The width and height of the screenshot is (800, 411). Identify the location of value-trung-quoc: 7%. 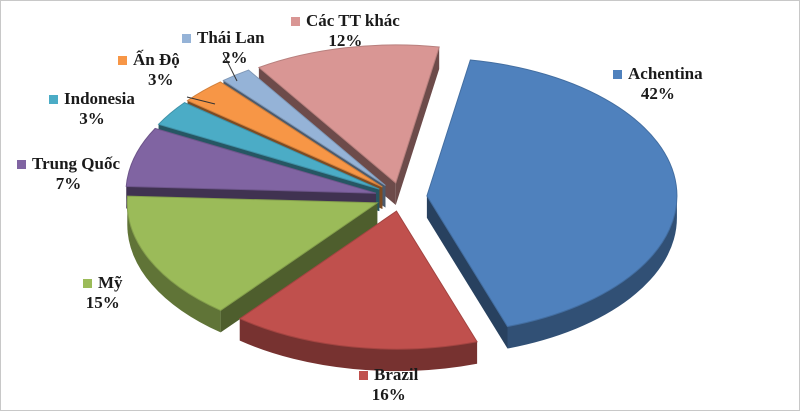
(68, 183).